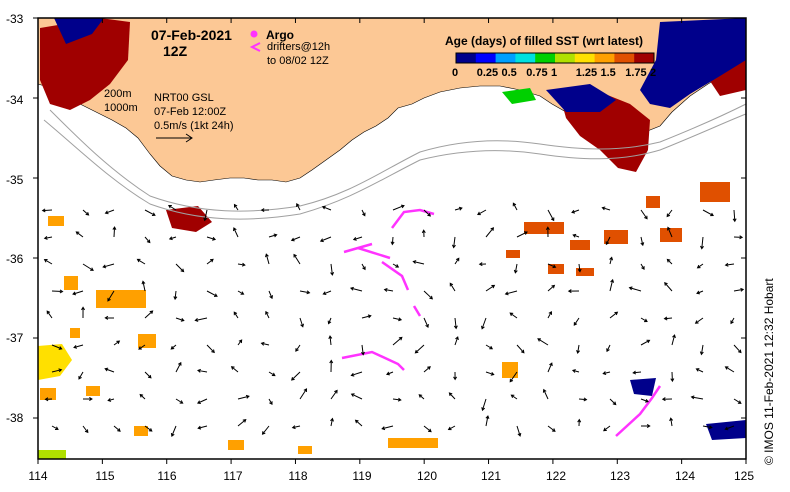  I want to click on map-time: 12Z, so click(175, 51).